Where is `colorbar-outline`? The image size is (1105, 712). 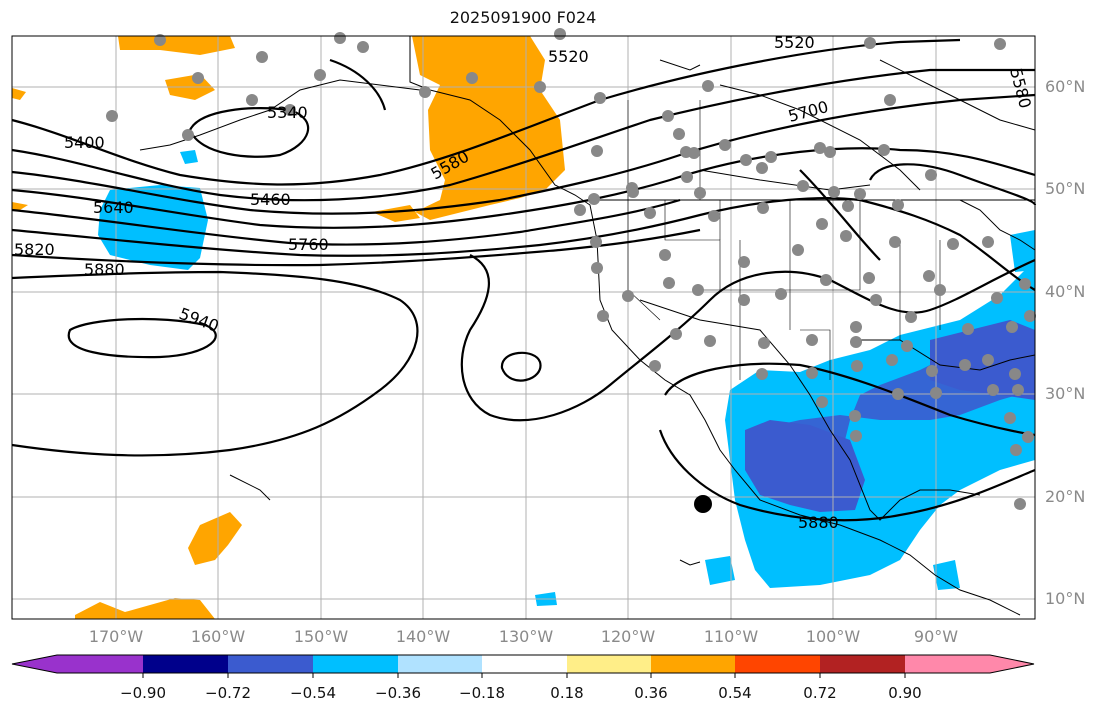
colorbar-outline is located at coordinates (523, 664).